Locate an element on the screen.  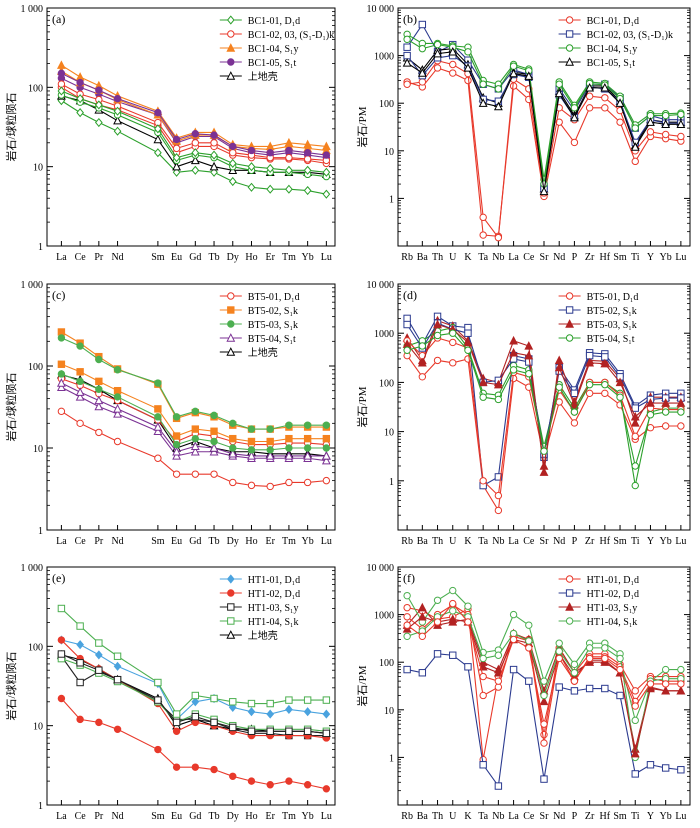
legend-item: BC1-04, S₁y is located at coordinates (597, 49).